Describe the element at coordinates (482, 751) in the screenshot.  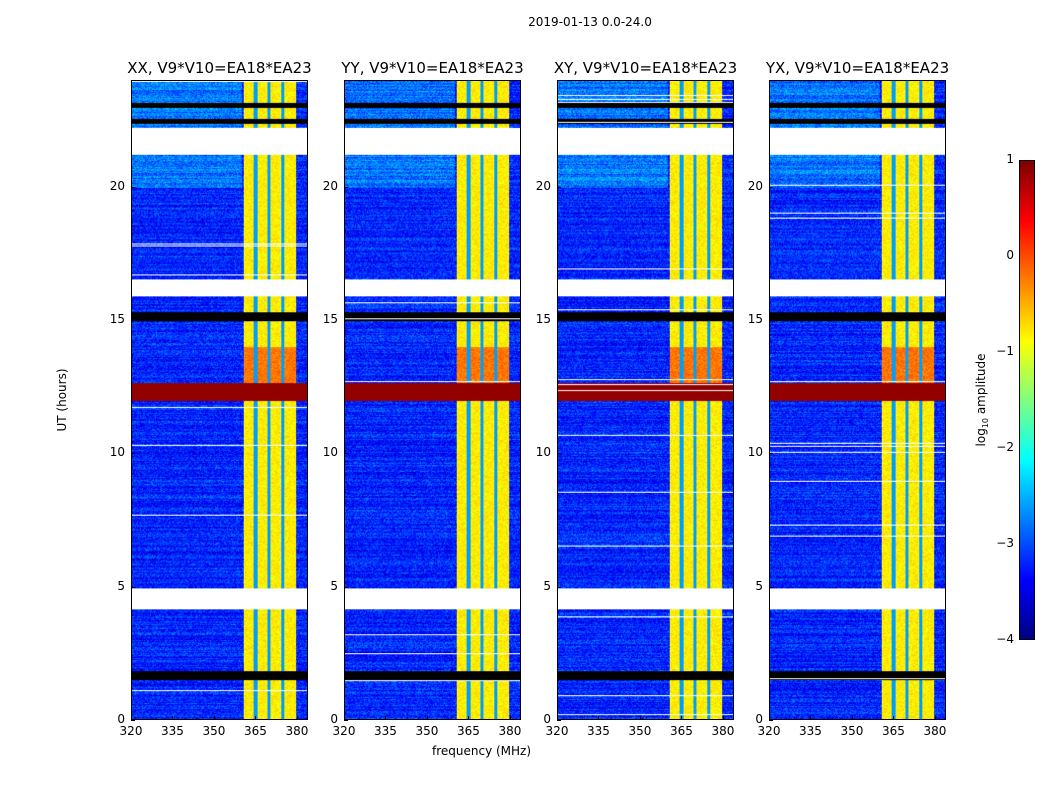
I see `x-axis-label: frequency (MHz)` at that location.